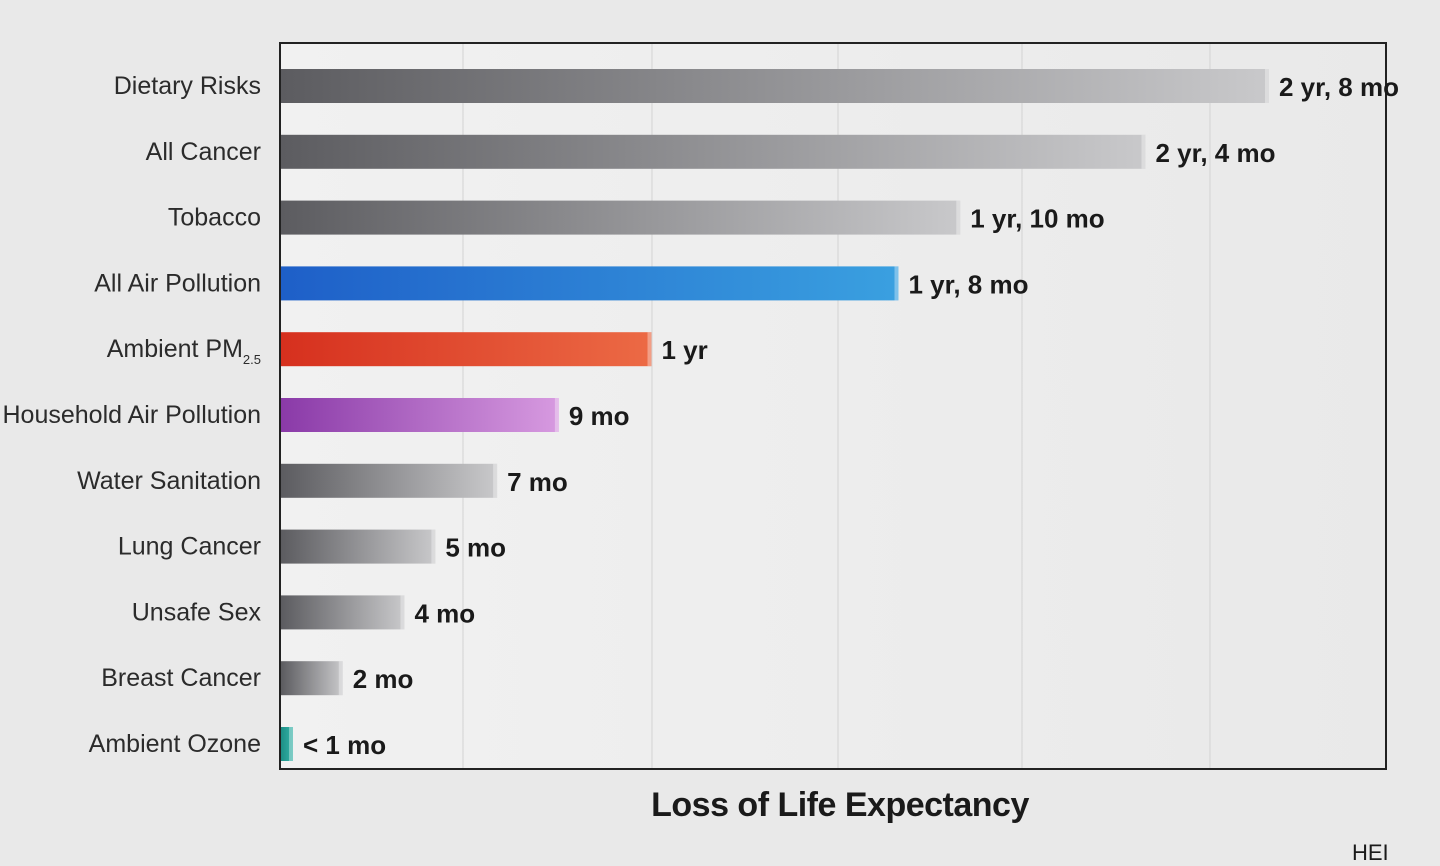  What do you see at coordinates (1339, 87) in the screenshot?
I see `value-label: 2 yr, 8 mo` at bounding box center [1339, 87].